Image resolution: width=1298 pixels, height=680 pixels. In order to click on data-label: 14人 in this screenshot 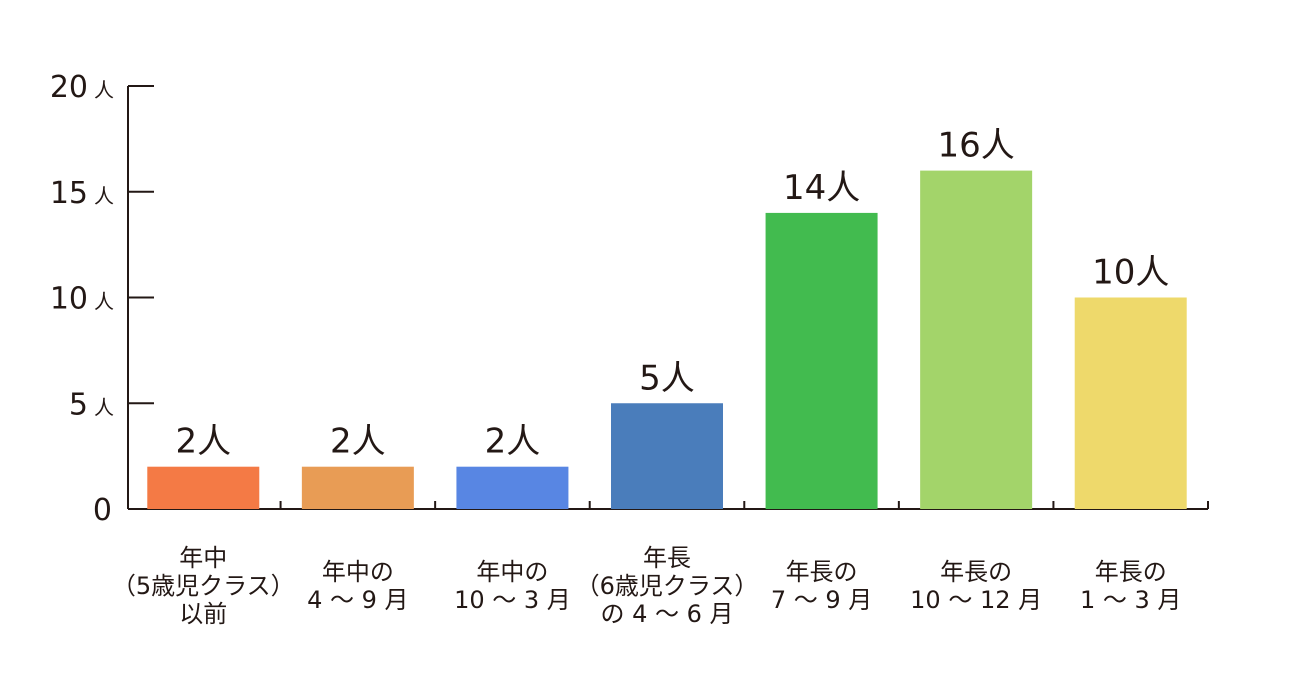, I will do `click(821, 188)`.